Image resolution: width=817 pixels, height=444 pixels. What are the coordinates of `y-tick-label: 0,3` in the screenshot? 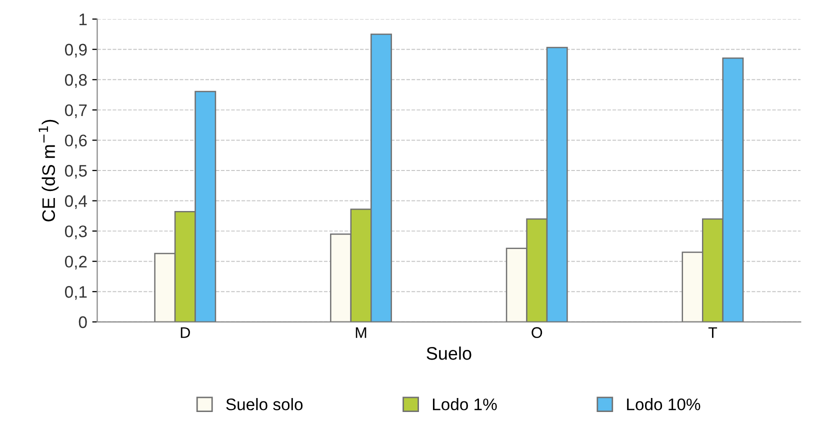 It's located at (75, 232).